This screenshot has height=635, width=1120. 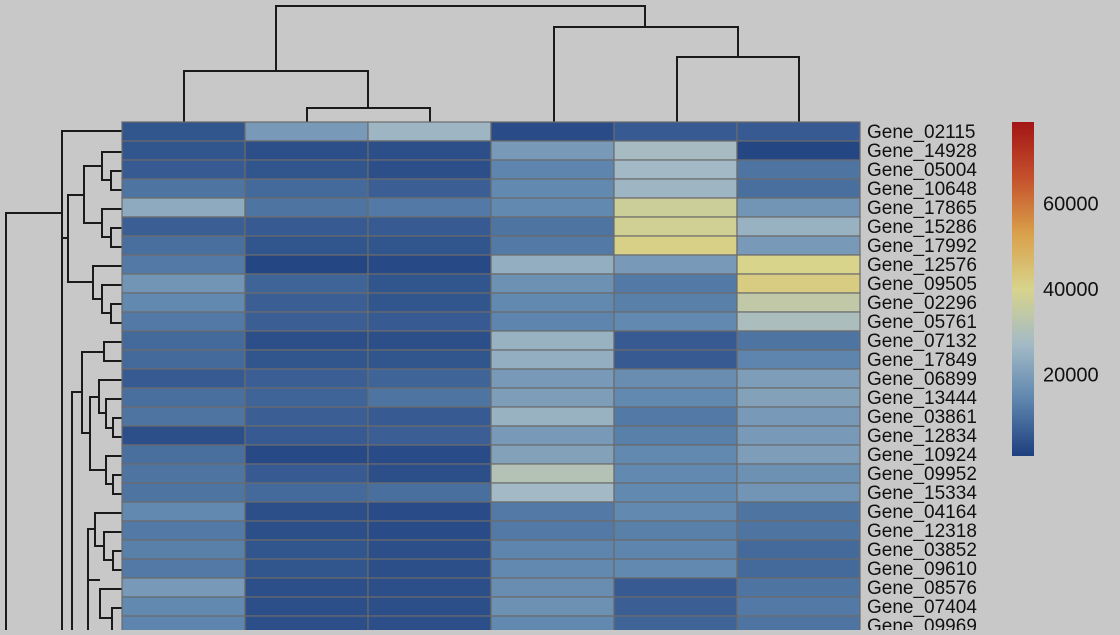 What do you see at coordinates (922, 322) in the screenshot?
I see `row-label: Gene_05761` at bounding box center [922, 322].